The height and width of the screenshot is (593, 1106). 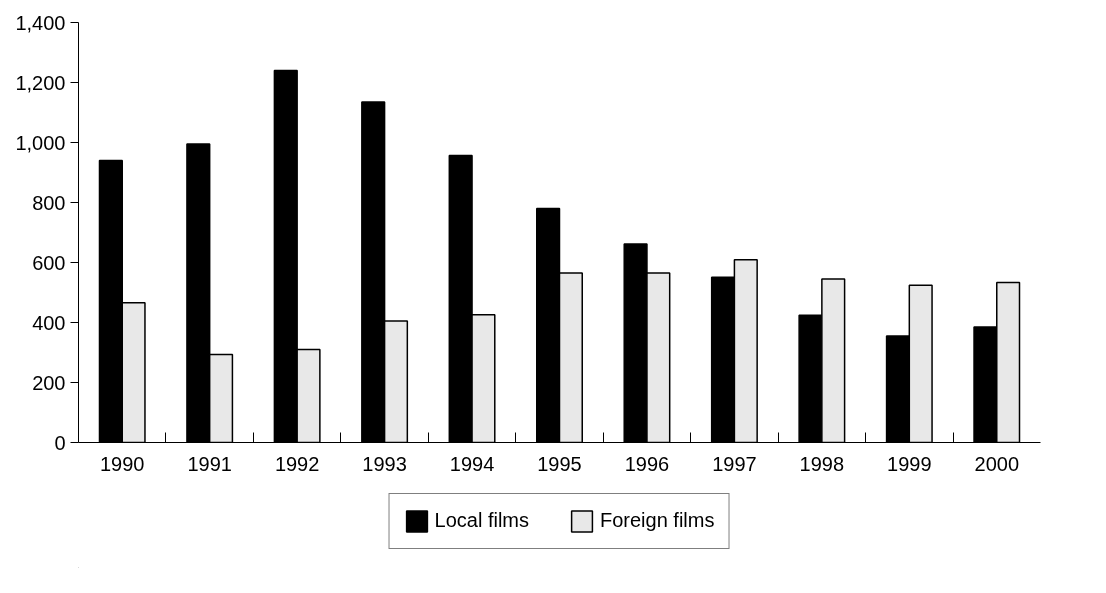 I want to click on legend-label: Foreign films, so click(x=657, y=520).